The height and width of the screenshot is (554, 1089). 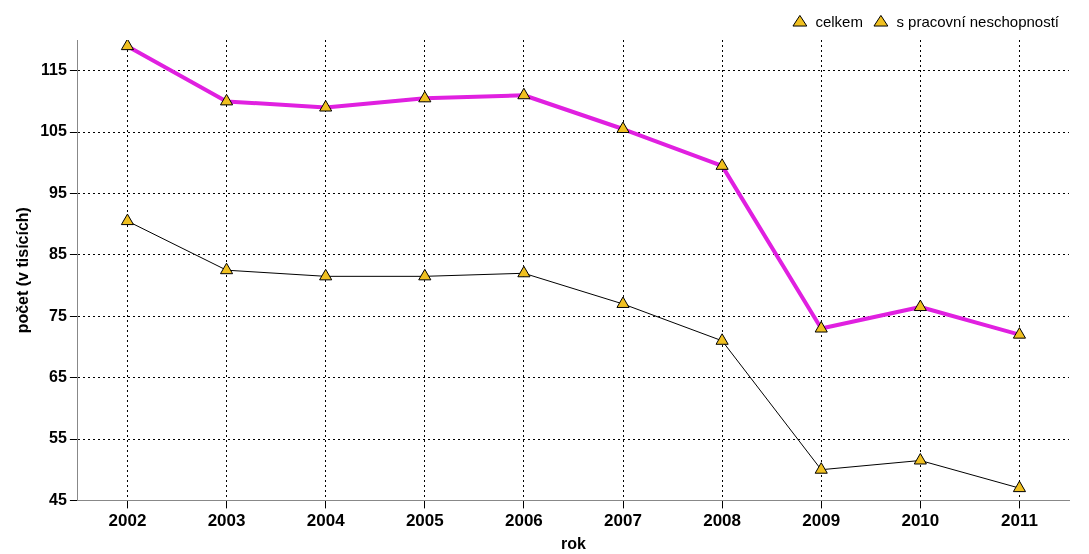 I want to click on x-tick-label: 2002, so click(x=127, y=521).